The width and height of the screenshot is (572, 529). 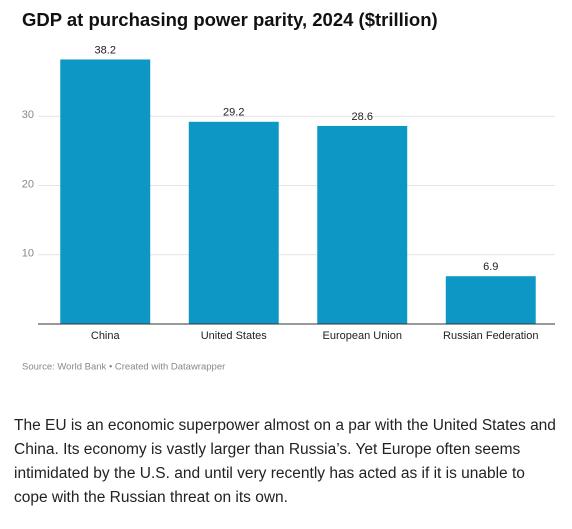 What do you see at coordinates (28, 254) in the screenshot?
I see `y-tick-label: 10` at bounding box center [28, 254].